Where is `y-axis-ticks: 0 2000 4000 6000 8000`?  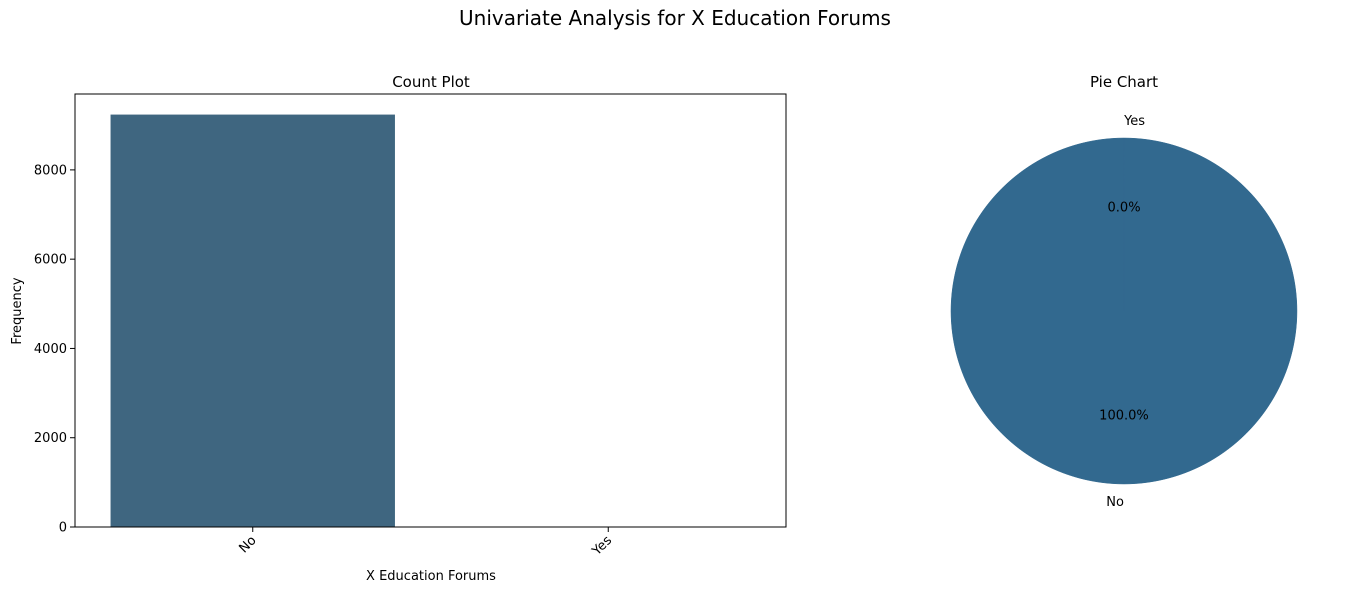 y-axis-ticks: 0 2000 4000 6000 8000 is located at coordinates (54, 349).